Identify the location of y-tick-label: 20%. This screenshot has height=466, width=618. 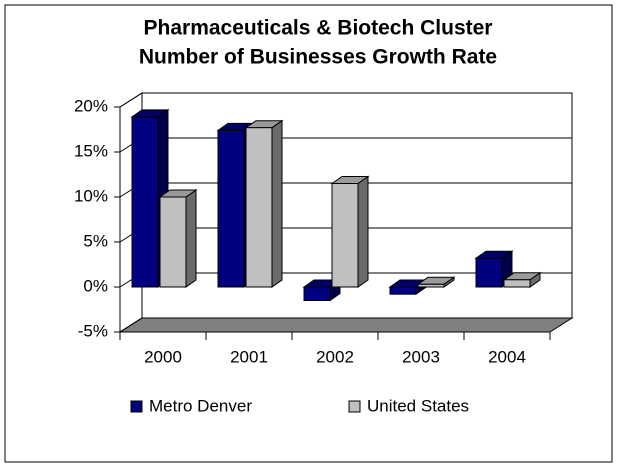
(91, 105).